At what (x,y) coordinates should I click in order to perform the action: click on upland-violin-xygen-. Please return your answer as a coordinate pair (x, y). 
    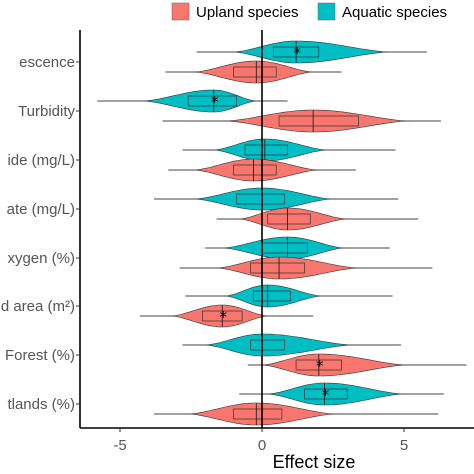
    Looking at the image, I should click on (306, 268).